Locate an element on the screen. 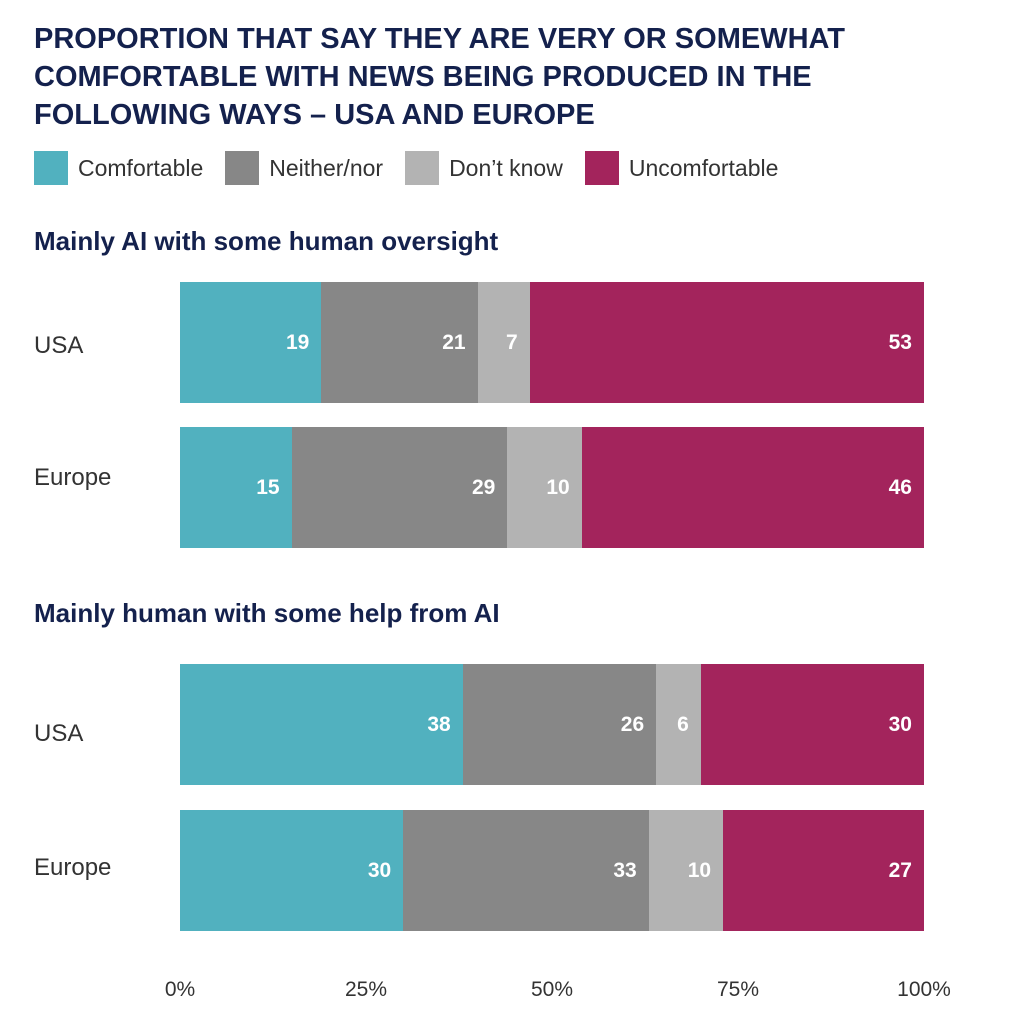 This screenshot has width=1016, height=1024. legend-label-uncomfortable: Uncomfortable is located at coordinates (703, 167).